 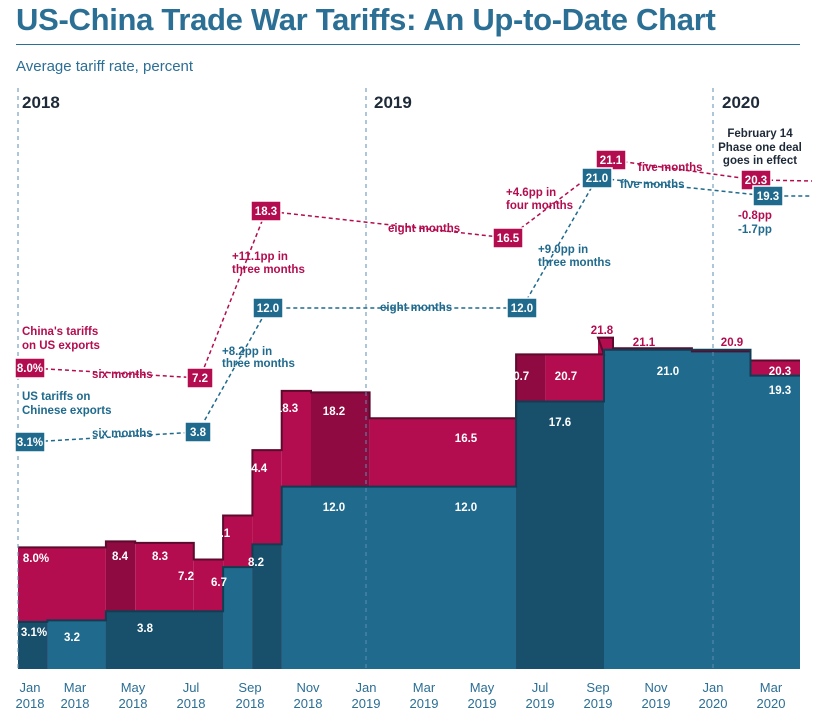 What do you see at coordinates (755, 230) in the screenshot?
I see `us-change-note: -1.7pp` at bounding box center [755, 230].